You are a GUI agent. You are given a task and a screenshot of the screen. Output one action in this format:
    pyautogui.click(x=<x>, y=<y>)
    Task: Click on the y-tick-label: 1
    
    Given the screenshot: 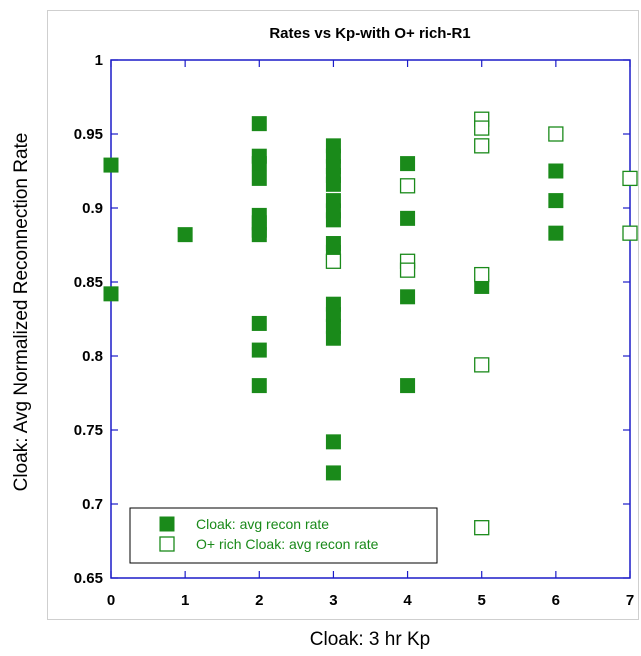 What is the action you would take?
    pyautogui.click(x=99, y=60)
    